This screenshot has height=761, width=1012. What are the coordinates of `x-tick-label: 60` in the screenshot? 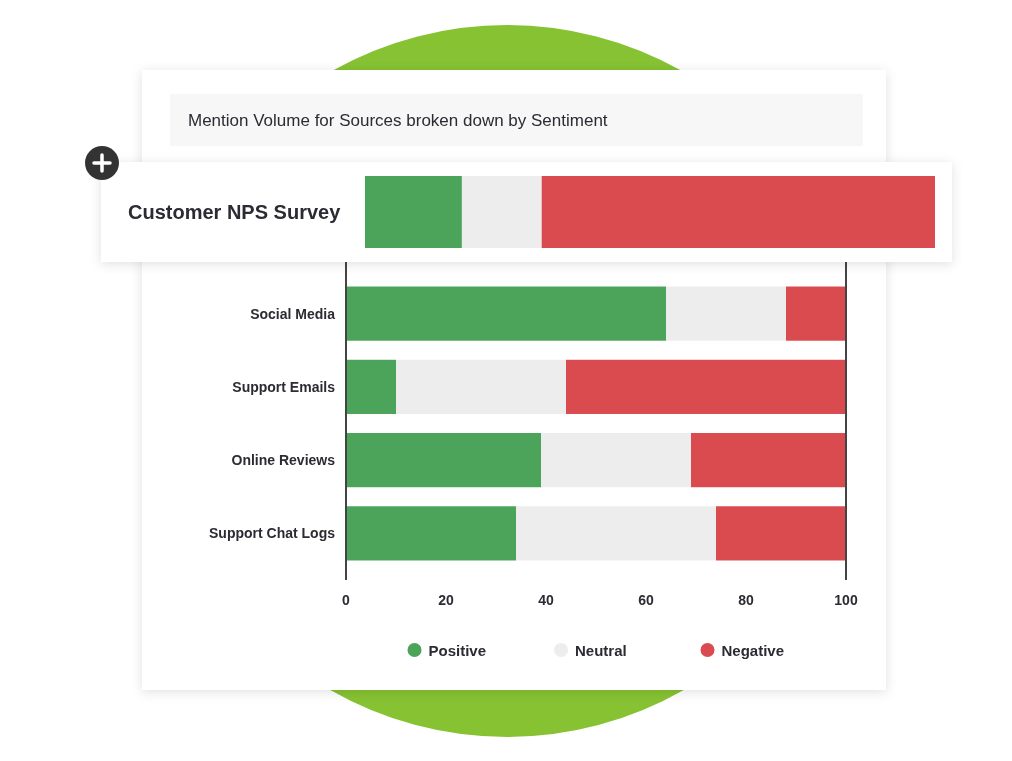 It's located at (646, 600).